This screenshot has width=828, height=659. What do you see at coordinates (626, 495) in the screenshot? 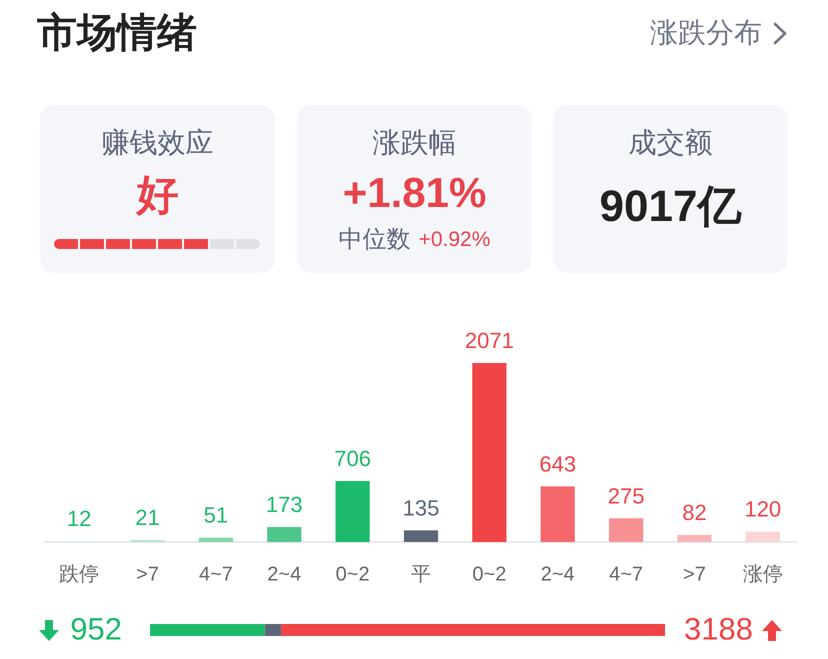
I see `data-label: 275` at bounding box center [626, 495].